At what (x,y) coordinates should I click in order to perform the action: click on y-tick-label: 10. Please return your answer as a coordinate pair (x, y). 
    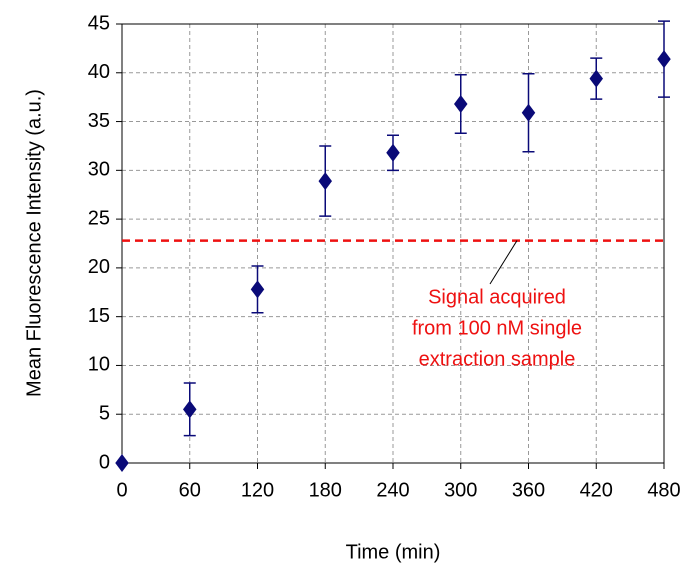
    Looking at the image, I should click on (99, 365).